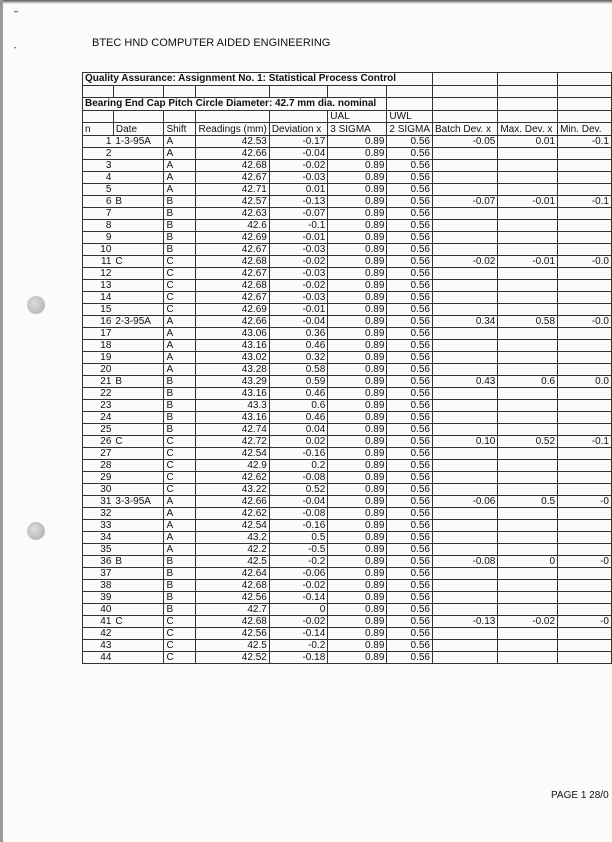  I want to click on scan-edge-shadow-left, so click(1, 421).